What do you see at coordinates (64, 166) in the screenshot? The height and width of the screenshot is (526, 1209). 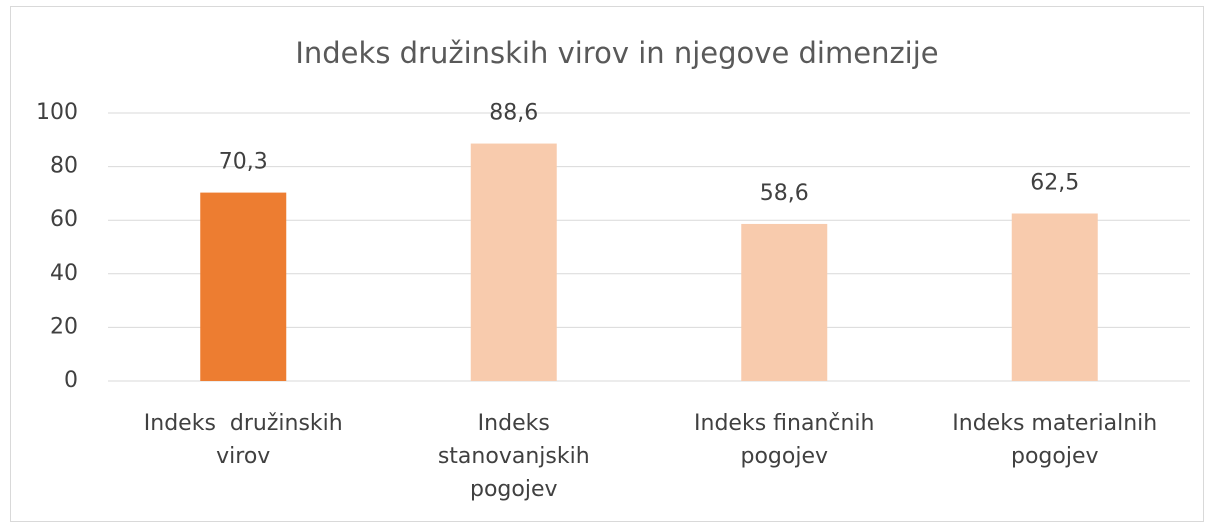 I see `y-tick-label: 80` at bounding box center [64, 166].